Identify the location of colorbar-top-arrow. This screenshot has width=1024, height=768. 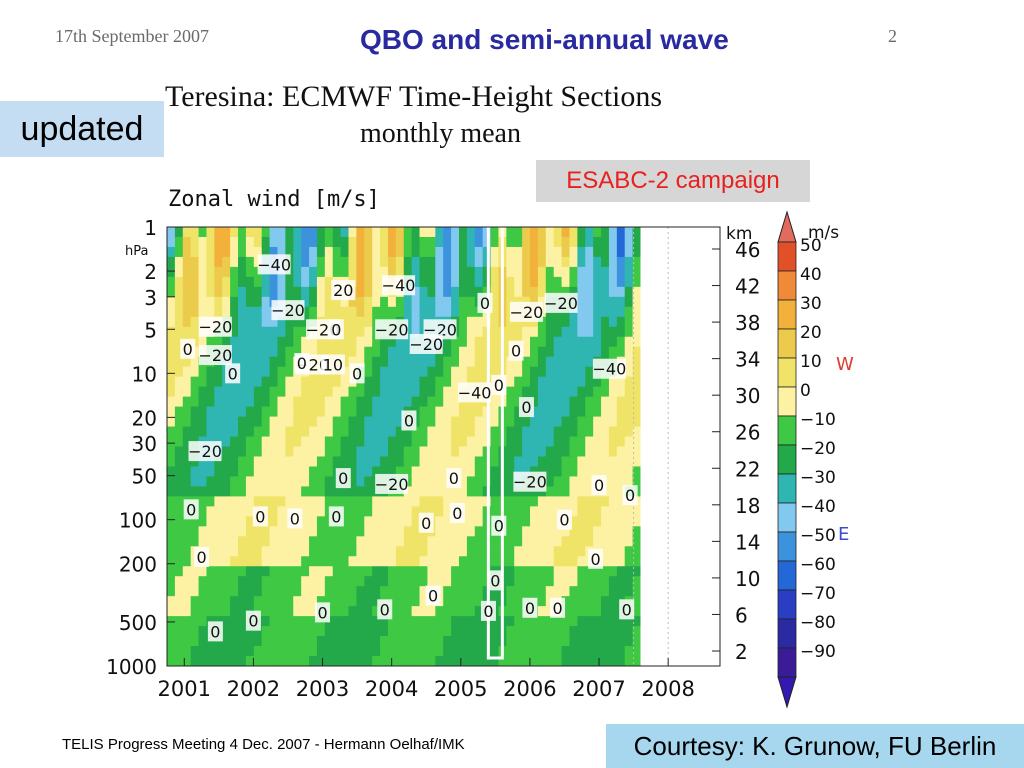
(787, 226).